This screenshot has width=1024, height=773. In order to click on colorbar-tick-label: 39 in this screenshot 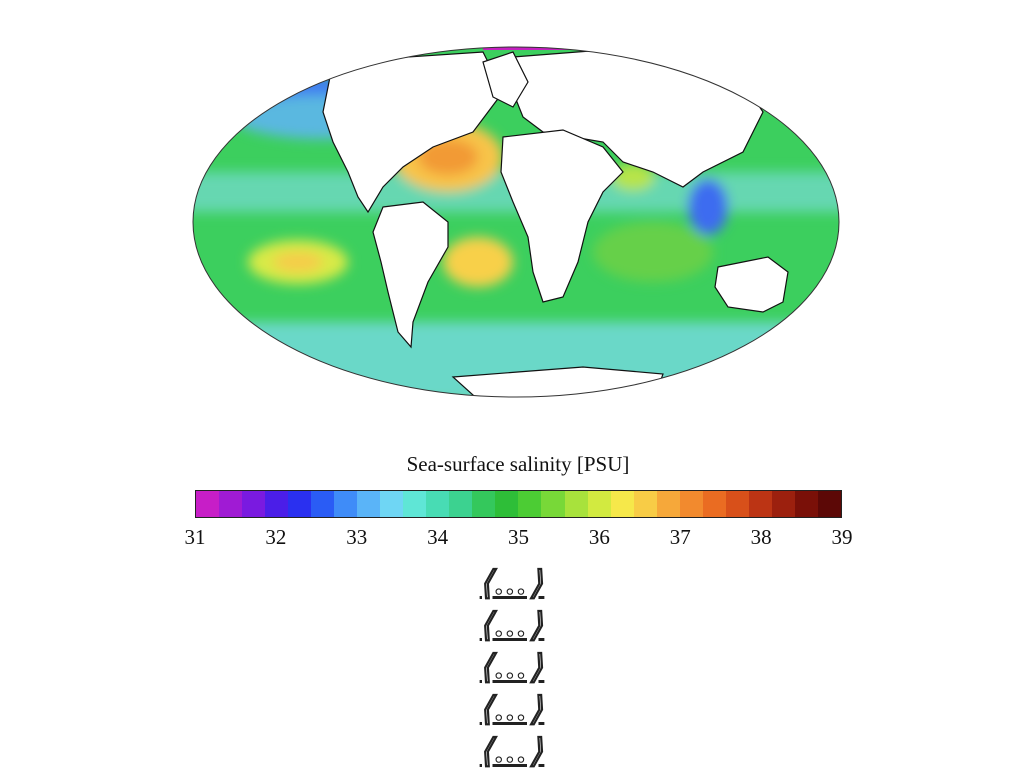, I will do `click(842, 537)`.